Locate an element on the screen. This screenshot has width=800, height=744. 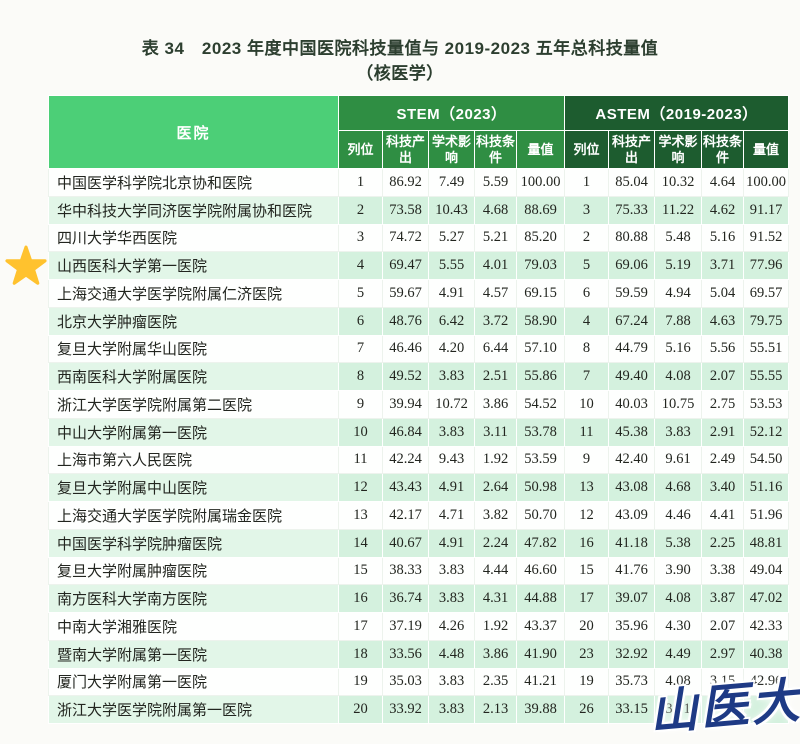
astem-cell: 4.62 is located at coordinates (723, 210).